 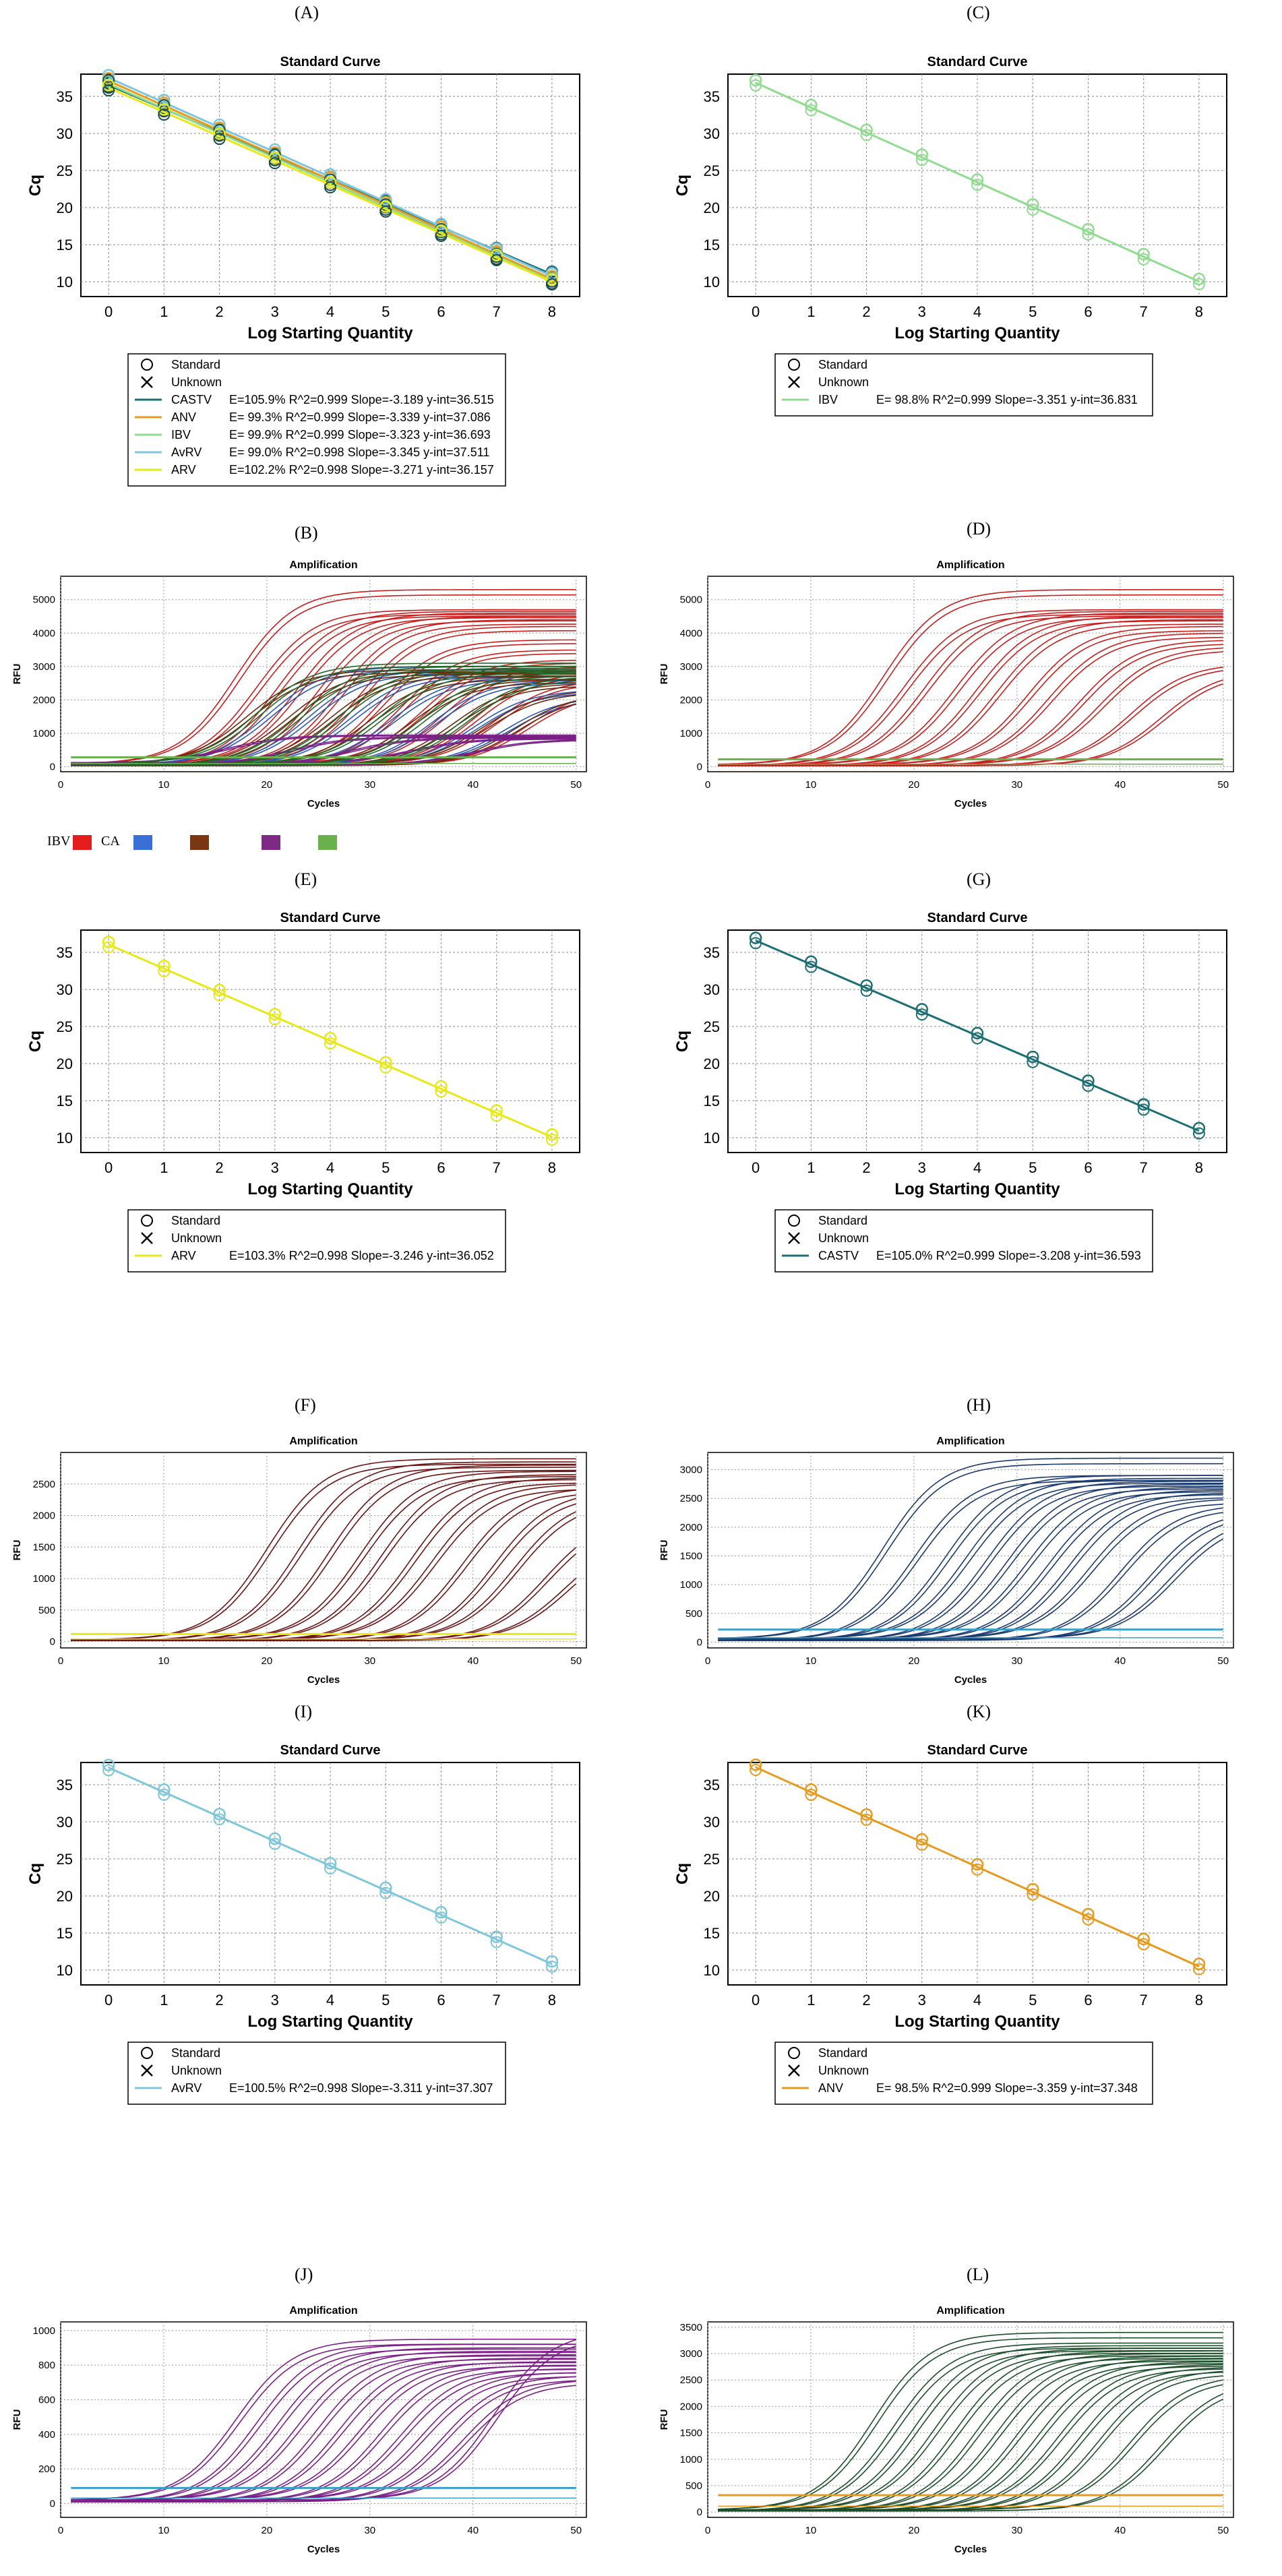 I want to click on x-tick-label: 1, so click(x=164, y=1167).